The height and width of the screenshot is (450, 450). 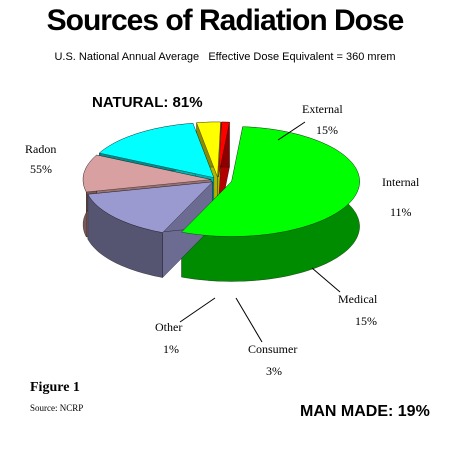 I want to click on category-label: Consumer, so click(x=272, y=349).